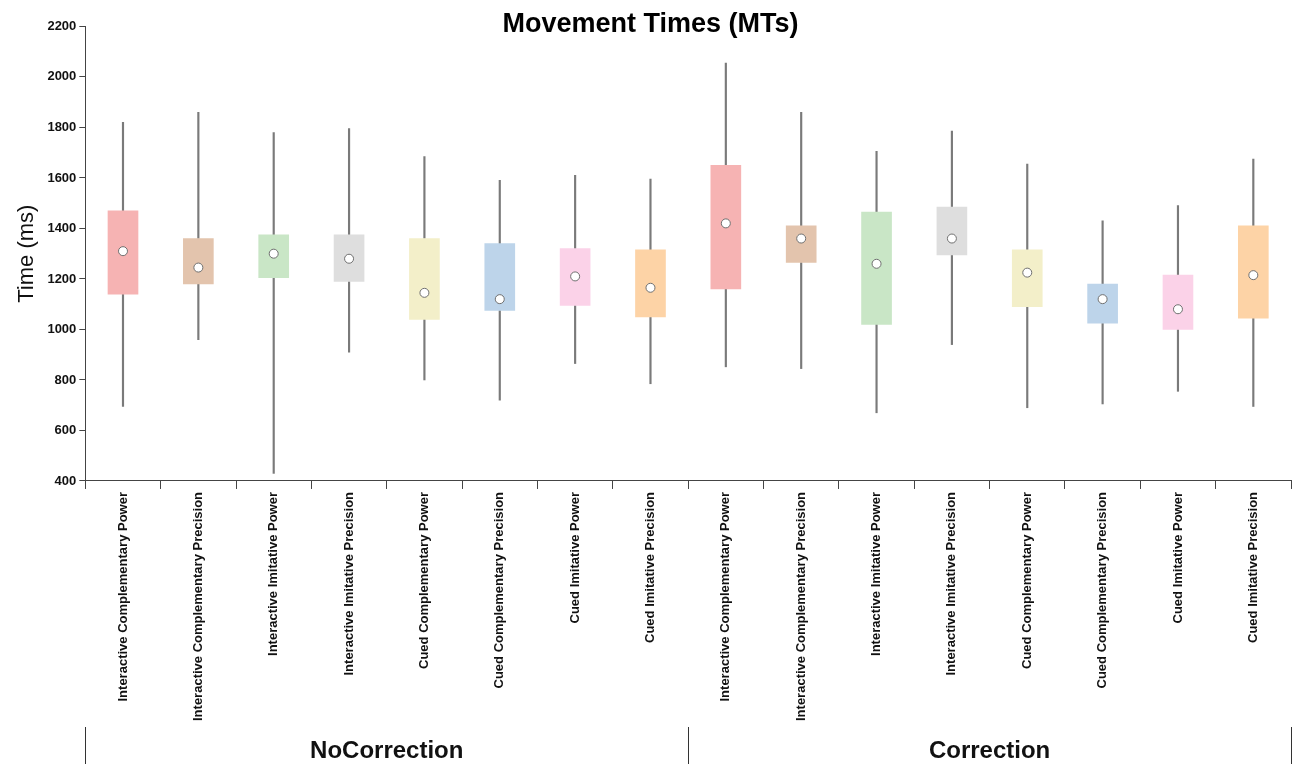  Describe the element at coordinates (62, 25) in the screenshot. I see `y-tick-label: 2200` at that location.